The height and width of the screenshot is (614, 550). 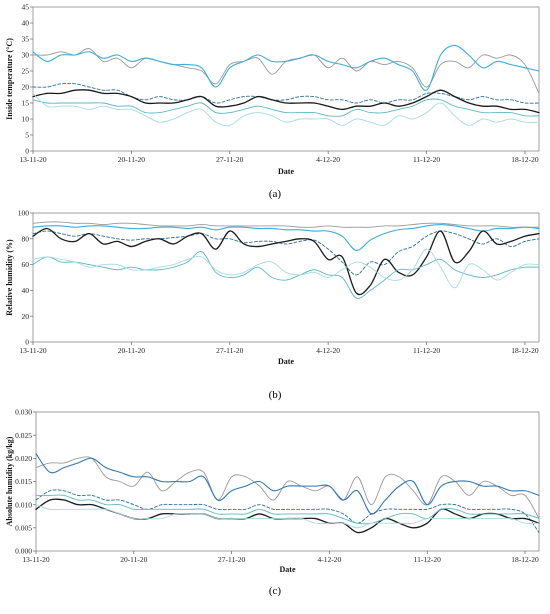 What do you see at coordinates (26, 7) in the screenshot?
I see `panel-0-y-tick-label: 45` at bounding box center [26, 7].